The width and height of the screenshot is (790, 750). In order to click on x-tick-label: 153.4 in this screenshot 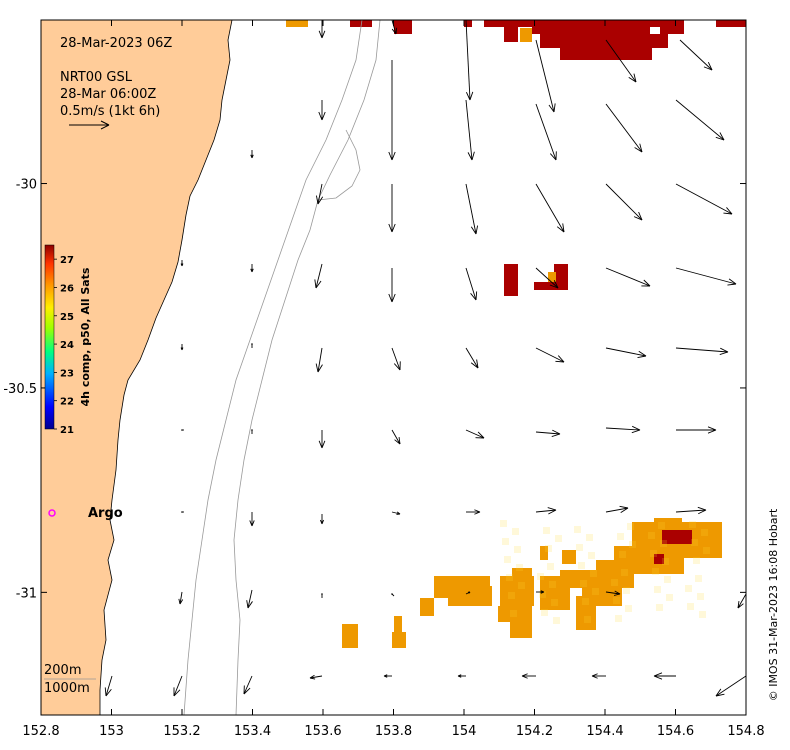, I will do `click(252, 731)`.